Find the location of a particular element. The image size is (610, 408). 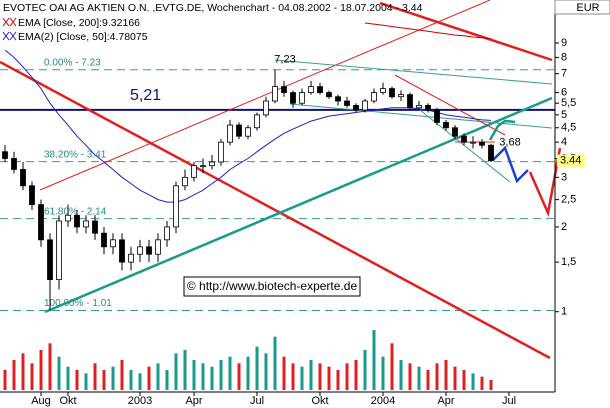

level-label: 61.80% - 2.14 is located at coordinates (75, 211).